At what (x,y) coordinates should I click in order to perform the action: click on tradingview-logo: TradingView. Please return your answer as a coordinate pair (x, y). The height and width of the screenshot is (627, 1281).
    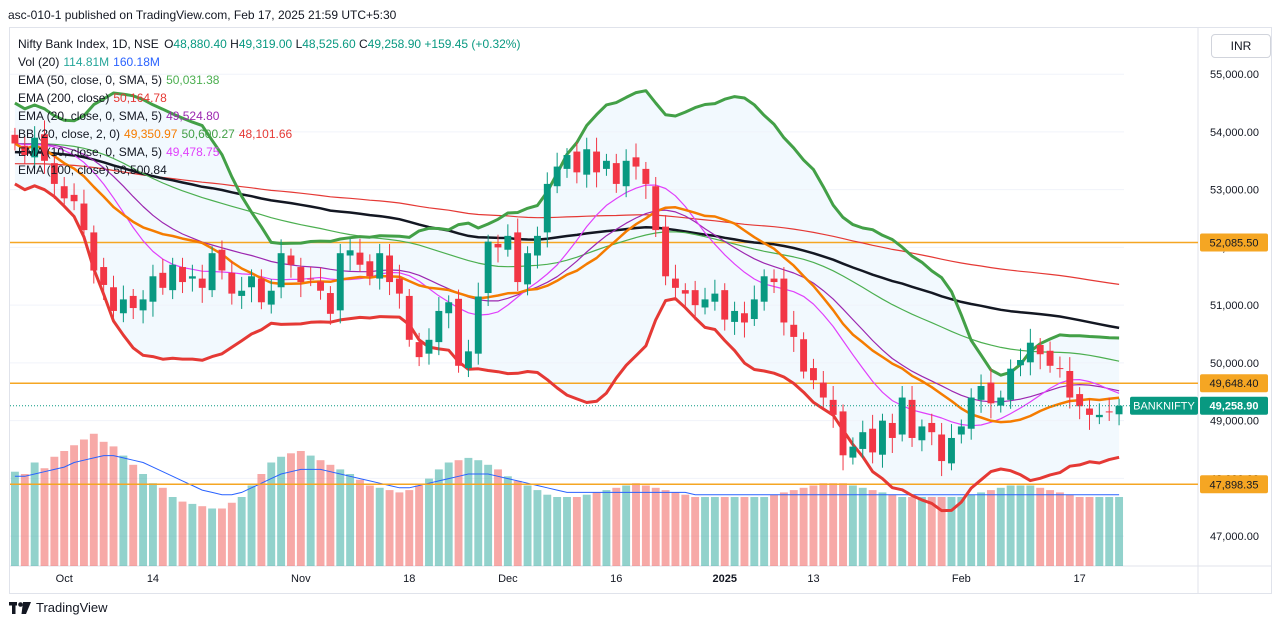
    Looking at the image, I should click on (58, 607).